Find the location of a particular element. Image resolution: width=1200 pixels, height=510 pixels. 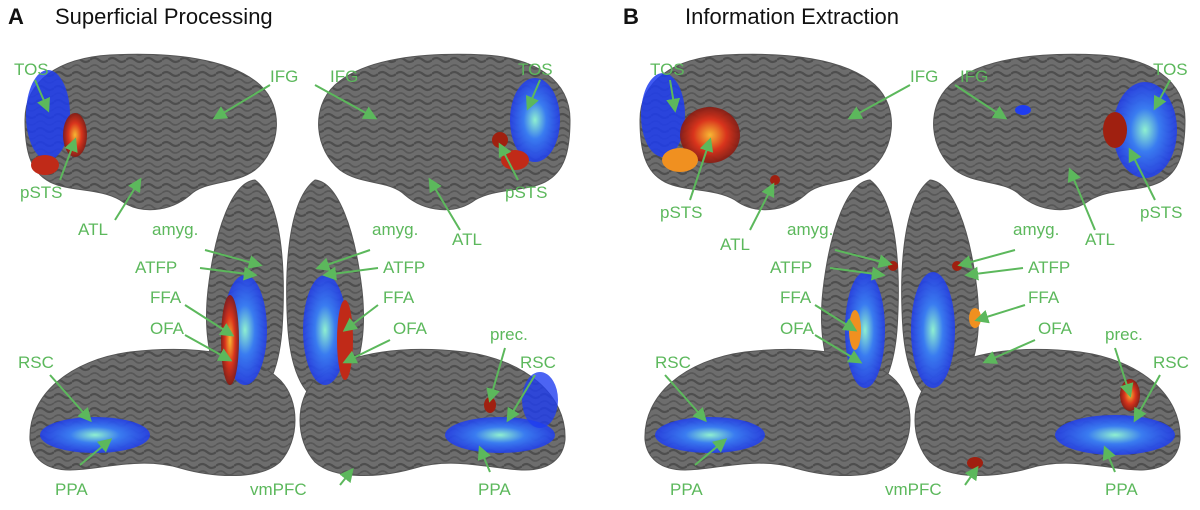

panel-title: Information Extraction is located at coordinates (792, 16).